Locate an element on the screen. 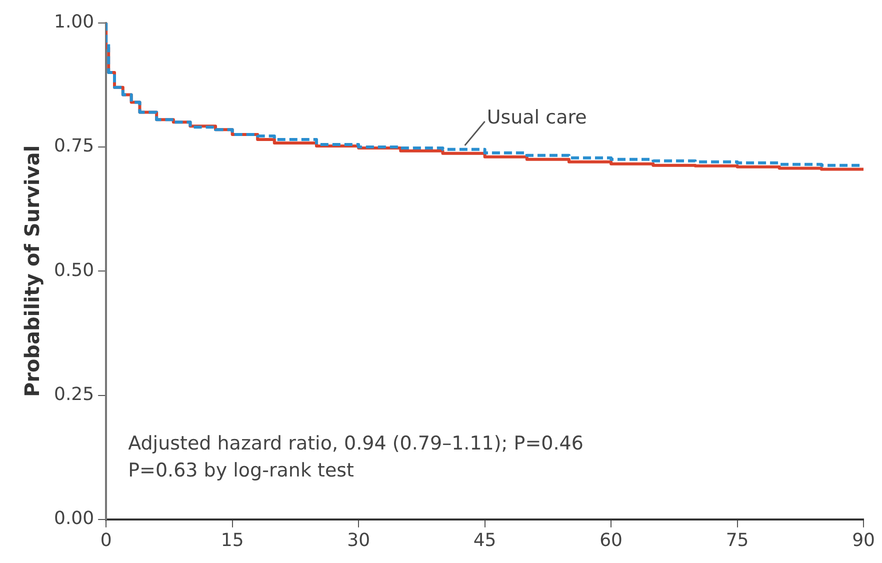 The width and height of the screenshot is (882, 563). annotation: P=0.63 by log-rank test is located at coordinates (241, 470).